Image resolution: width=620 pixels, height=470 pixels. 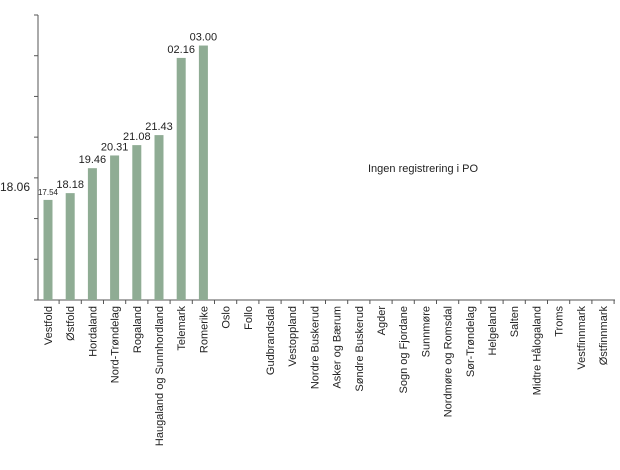 What do you see at coordinates (404, 349) in the screenshot?
I see `x-tick-label: Sogn og Fjordane` at bounding box center [404, 349].